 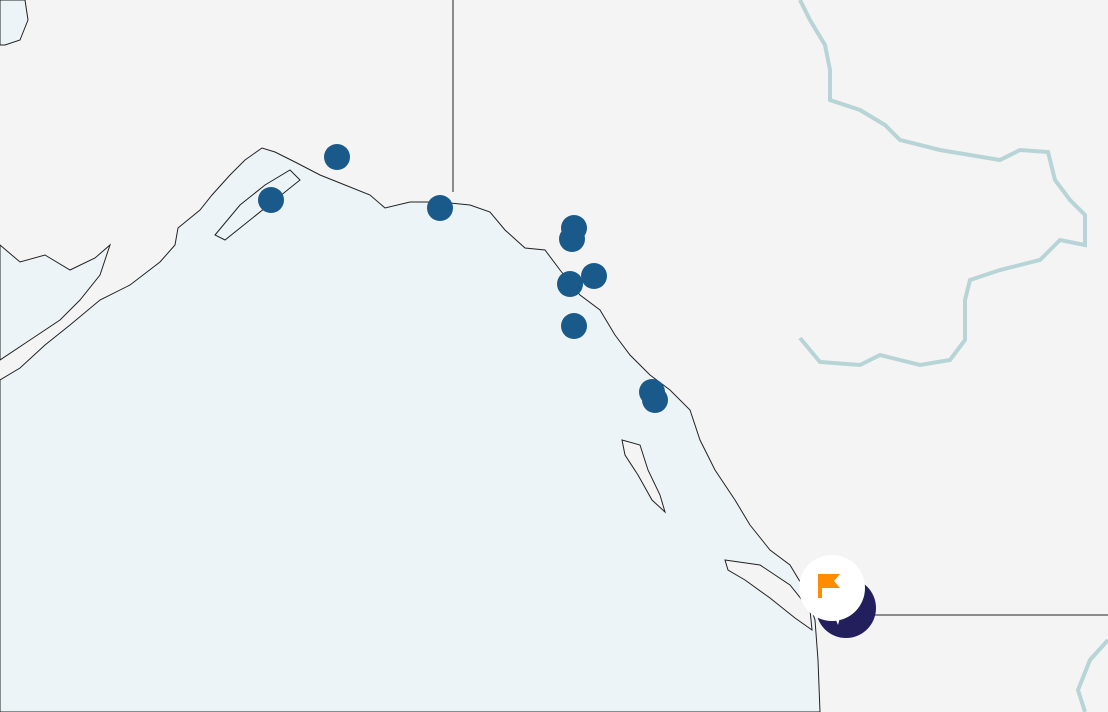 What do you see at coordinates (831, 581) in the screenshot?
I see `flag-icon` at bounding box center [831, 581].